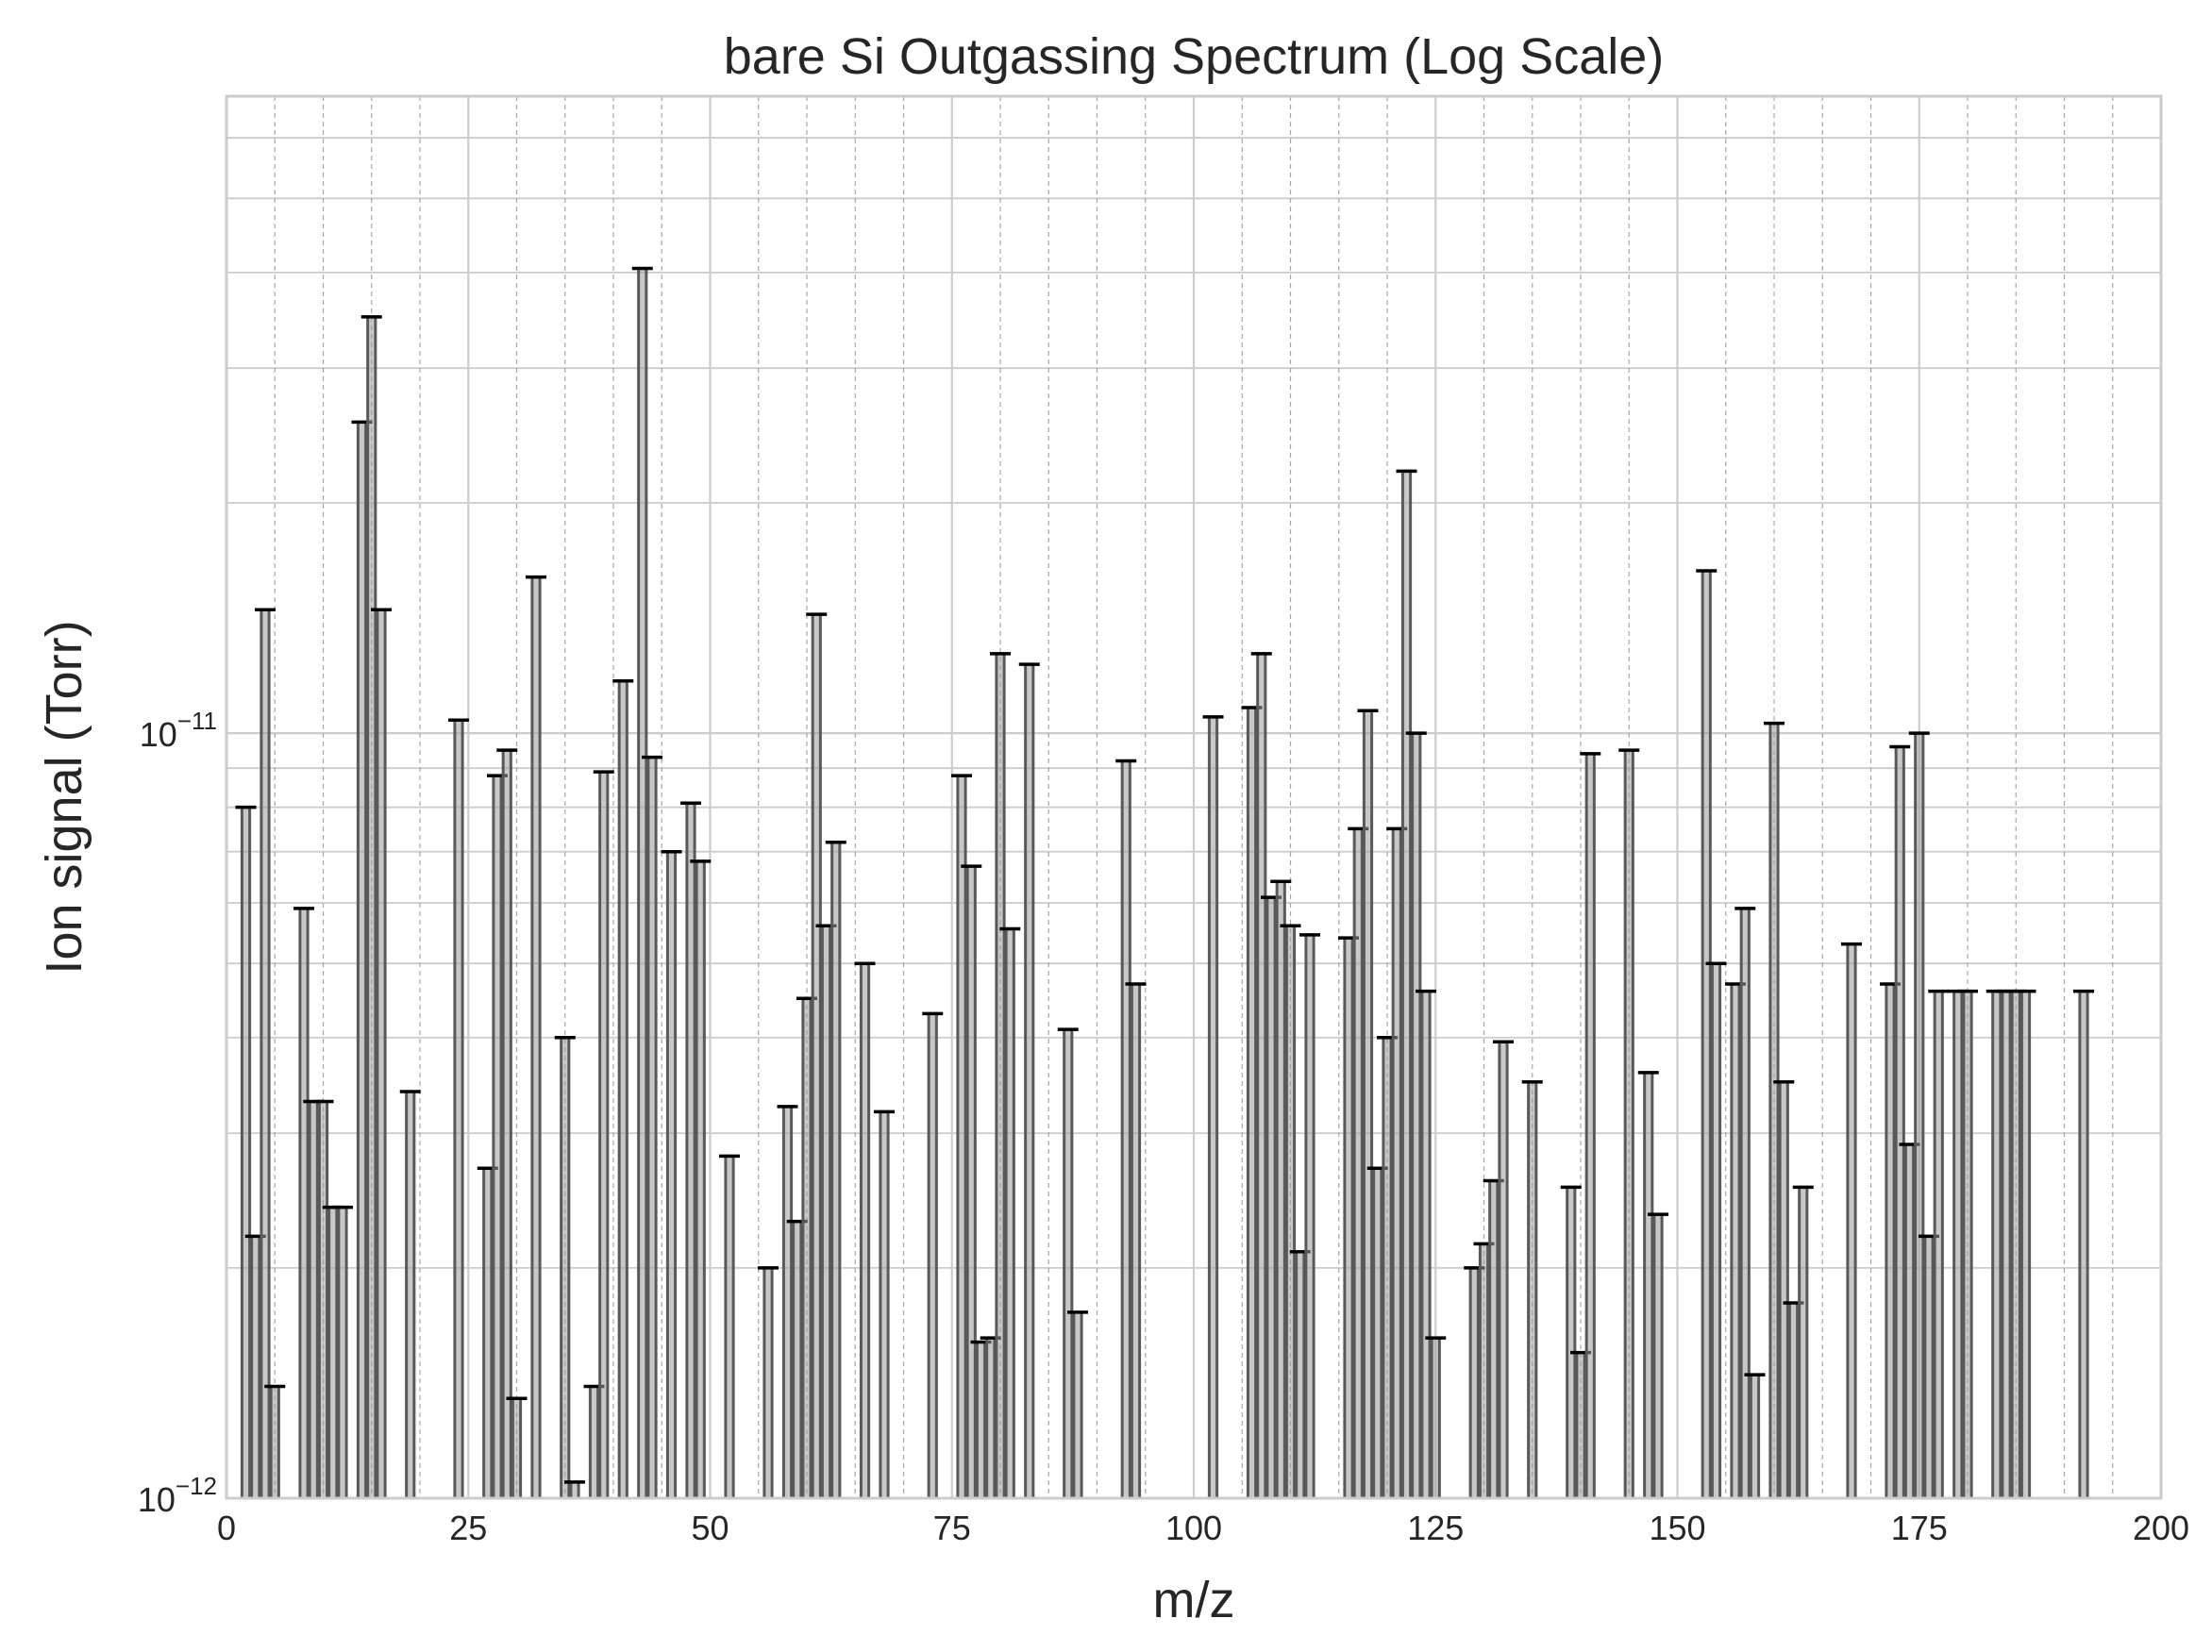 This screenshot has width=2212, height=1652. I want to click on x-tick-labels: 0 25 50 75 100 125 150 175 200, so click(1203, 1528).